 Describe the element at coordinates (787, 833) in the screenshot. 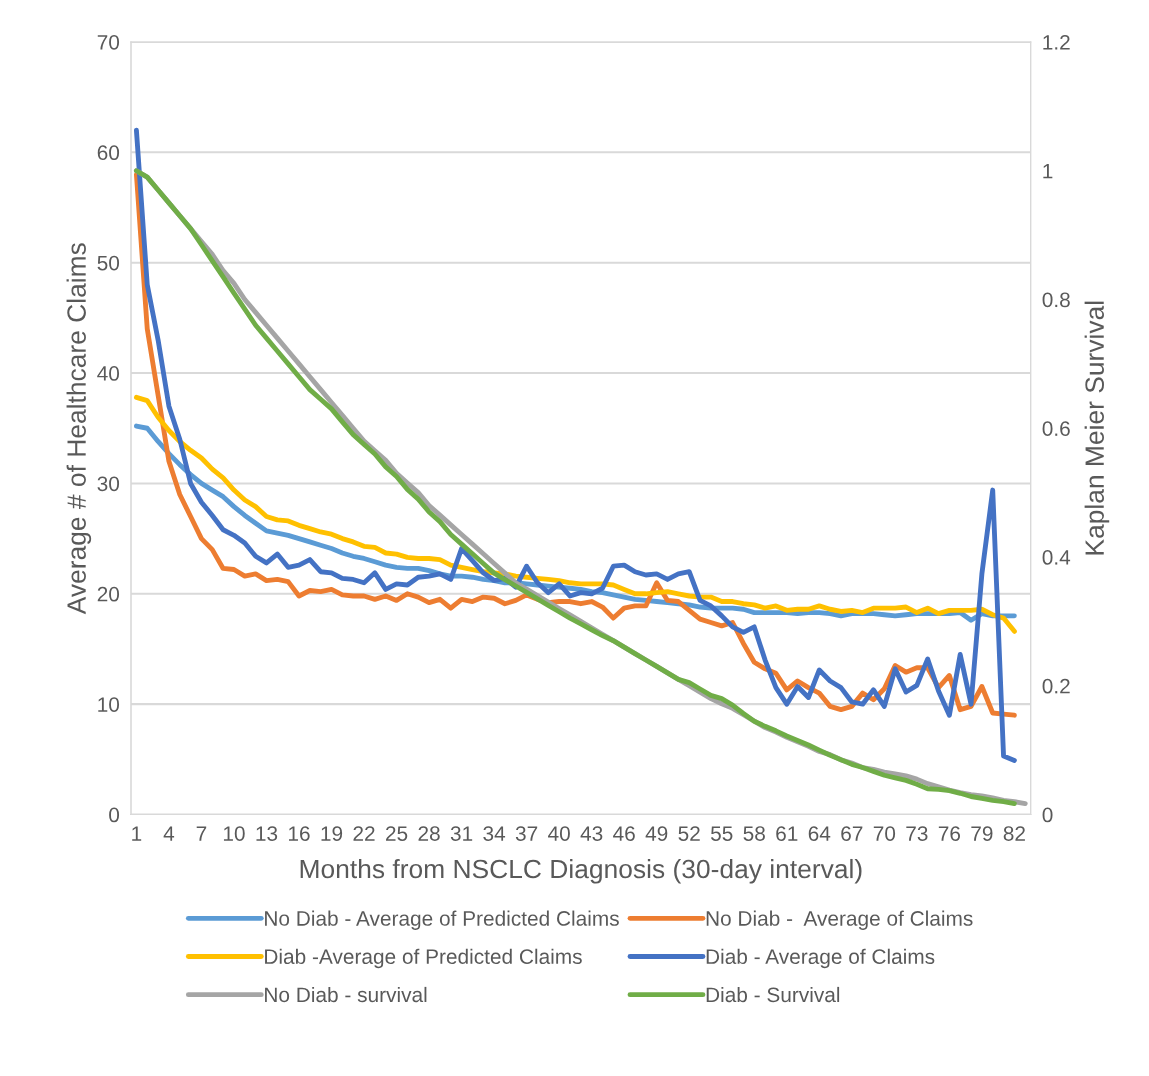

I see `x-tick-label: 61` at that location.